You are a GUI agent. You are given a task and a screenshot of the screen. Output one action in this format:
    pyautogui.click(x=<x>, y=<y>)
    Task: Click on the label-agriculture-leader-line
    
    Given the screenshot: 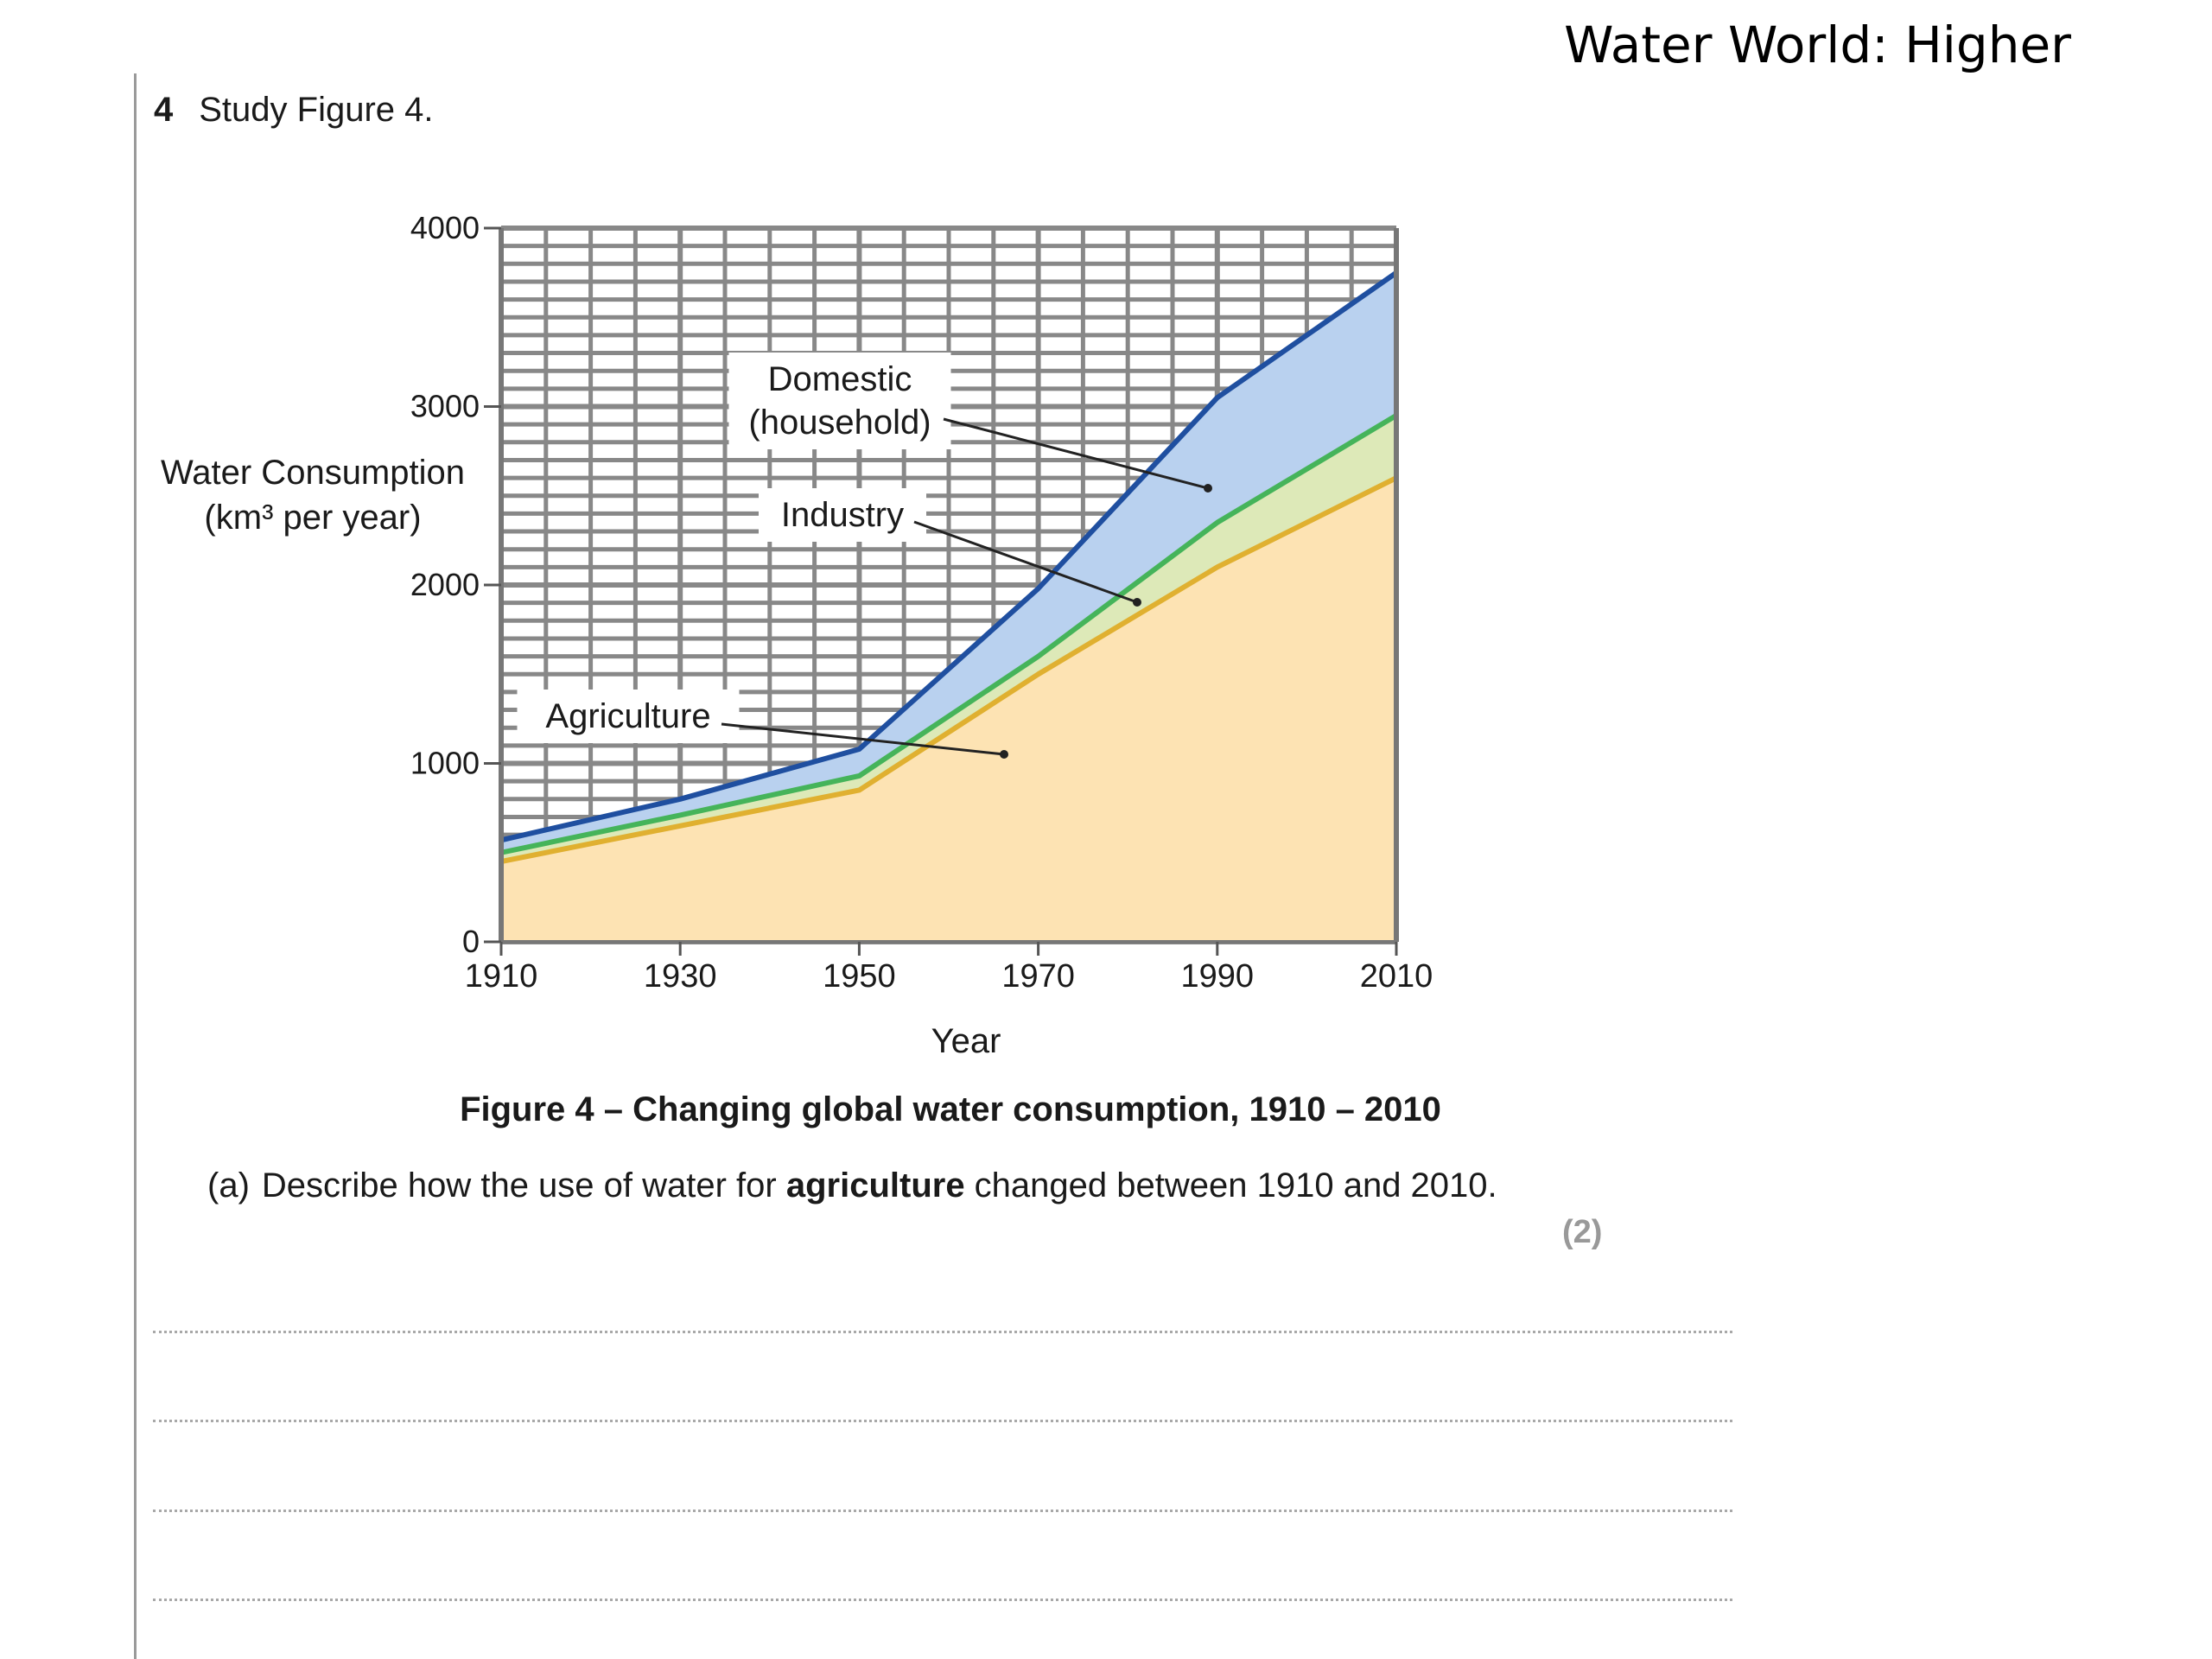 What is the action you would take?
    pyautogui.click(x=863, y=739)
    